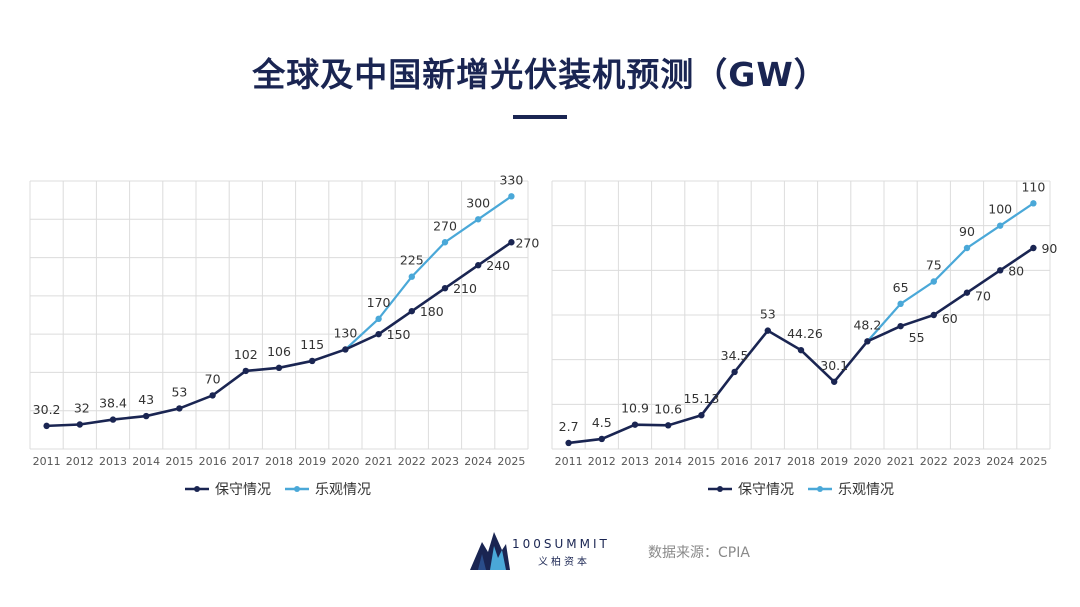 This screenshot has height=607, width=1080. Describe the element at coordinates (498, 265) in the screenshot. I see `data-label: 240` at that location.